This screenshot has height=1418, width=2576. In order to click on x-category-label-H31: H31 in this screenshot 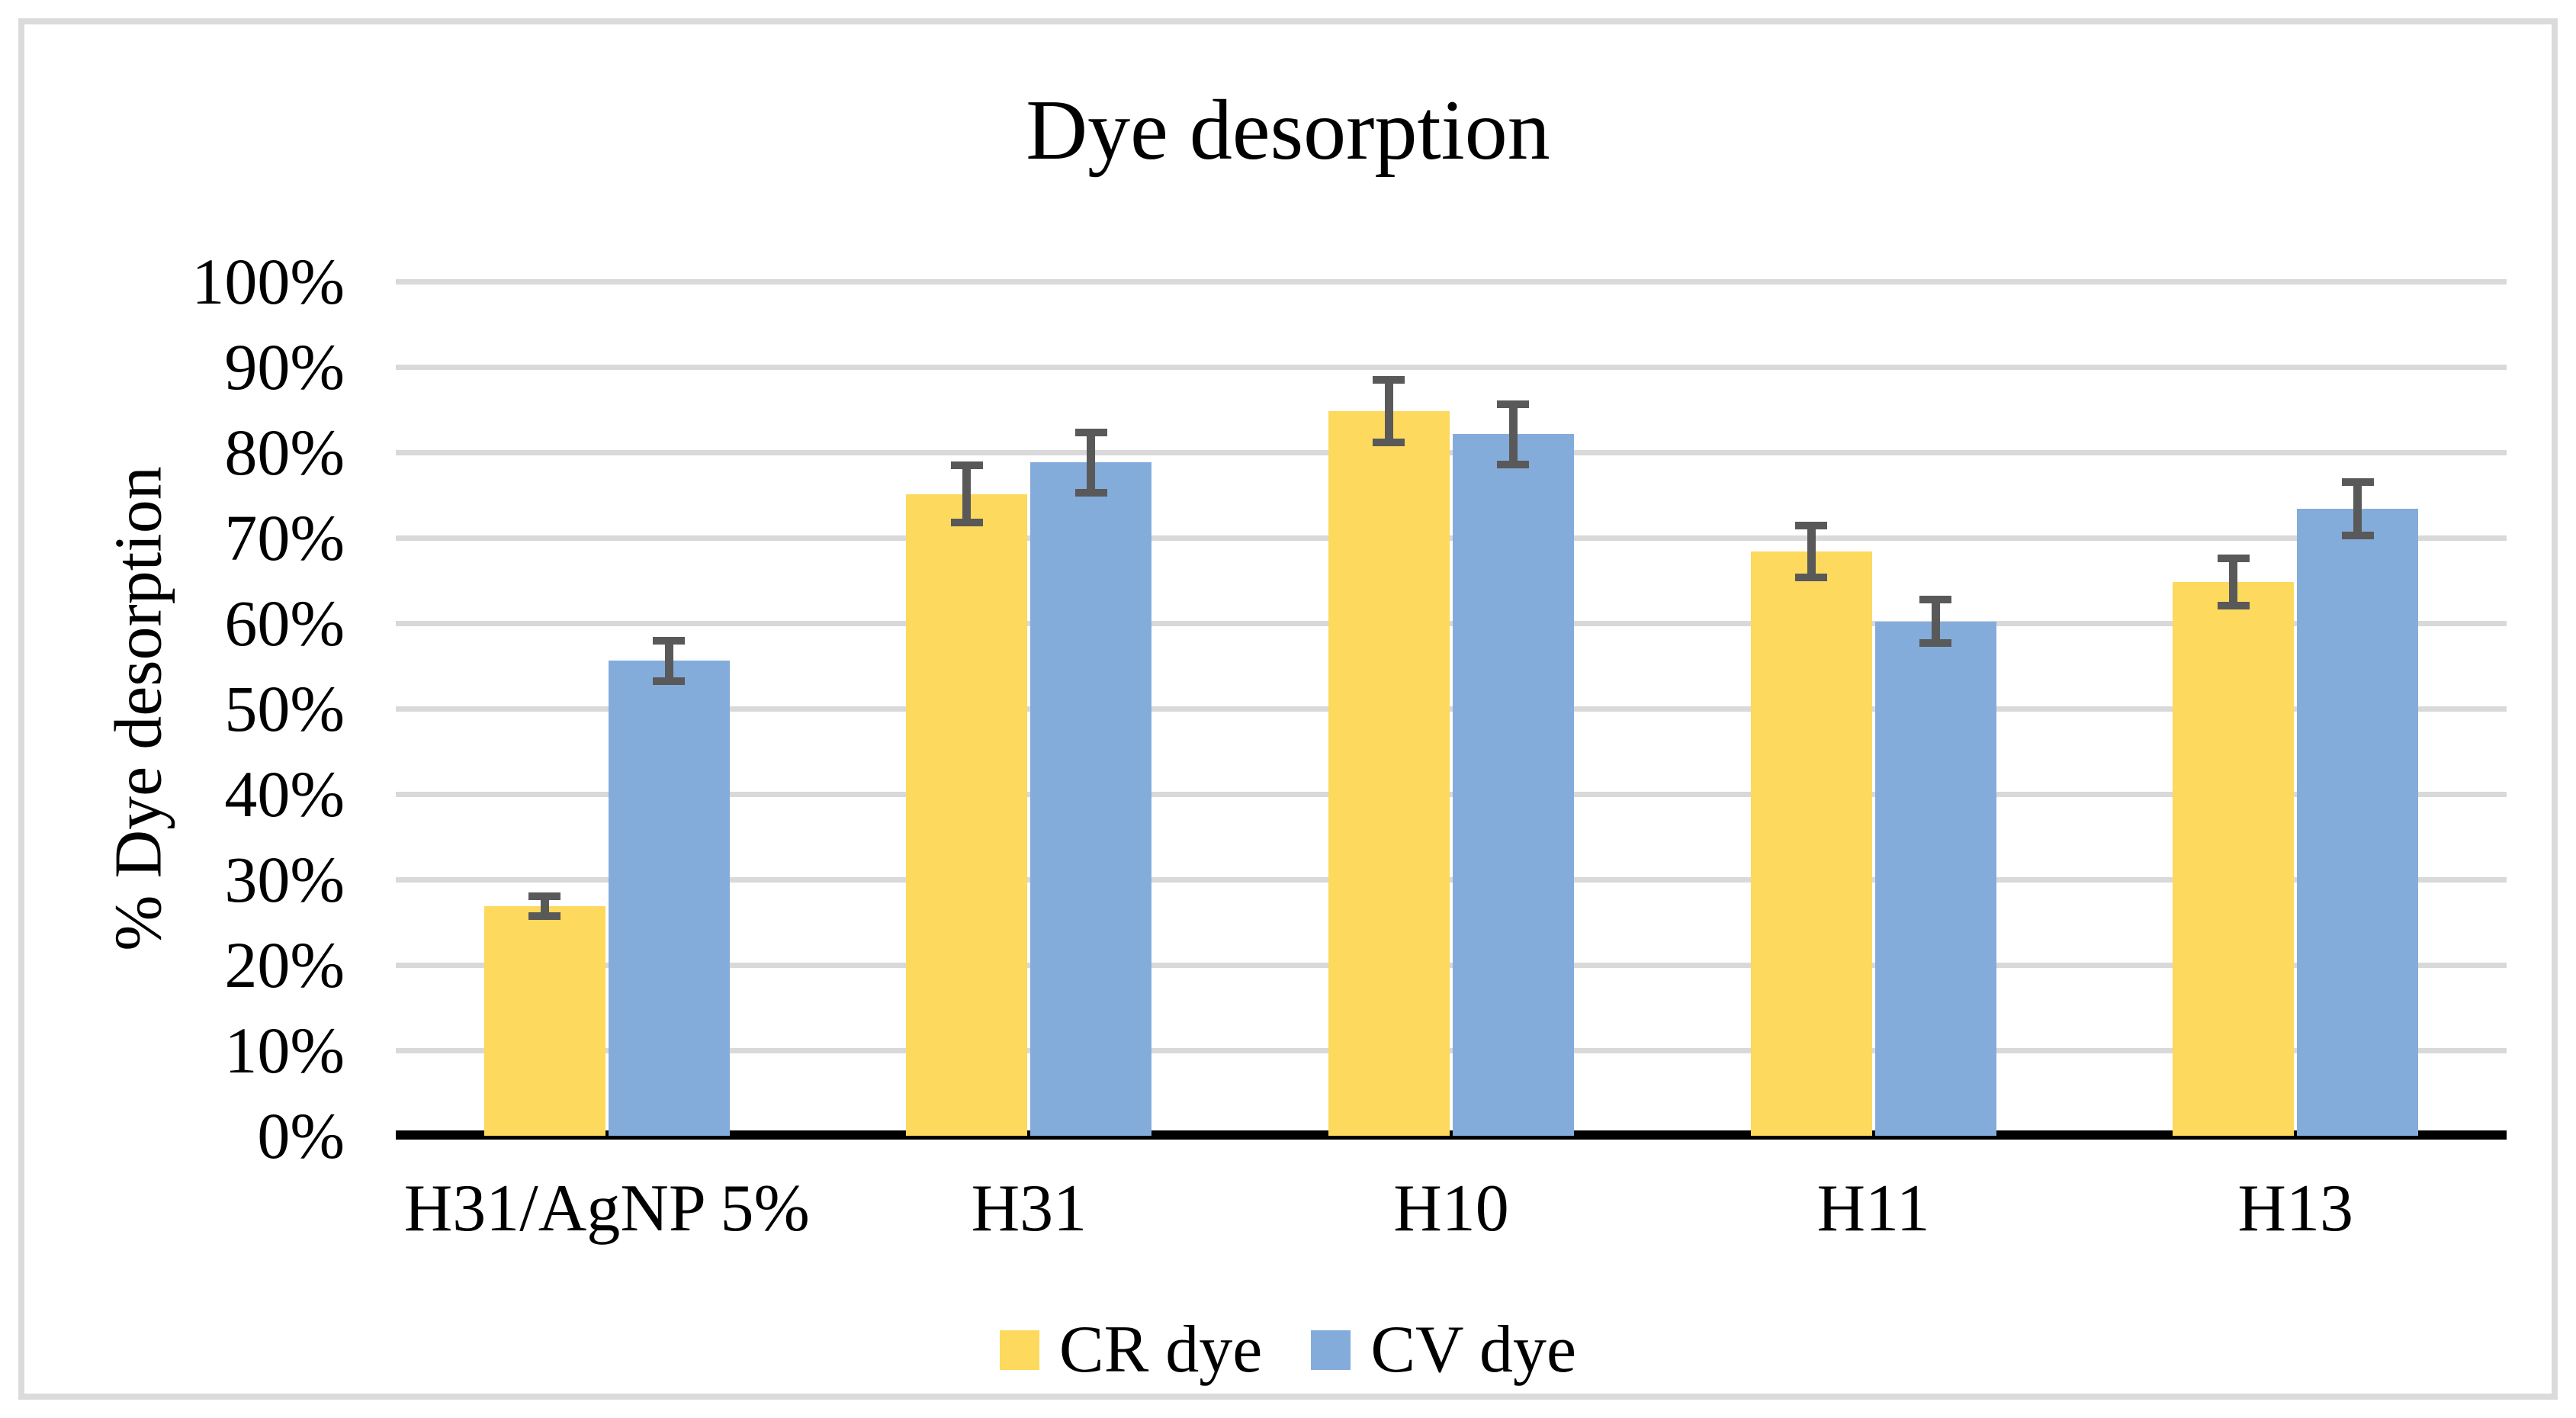, I will do `click(1029, 1209)`.